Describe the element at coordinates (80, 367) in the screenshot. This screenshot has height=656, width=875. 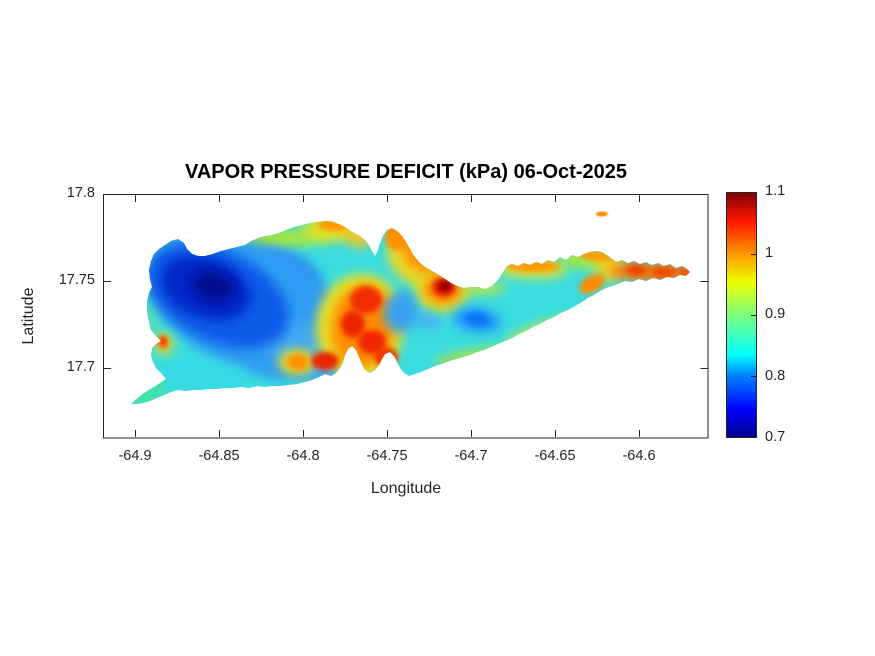
I see `y-tick-label: 17.7` at that location.